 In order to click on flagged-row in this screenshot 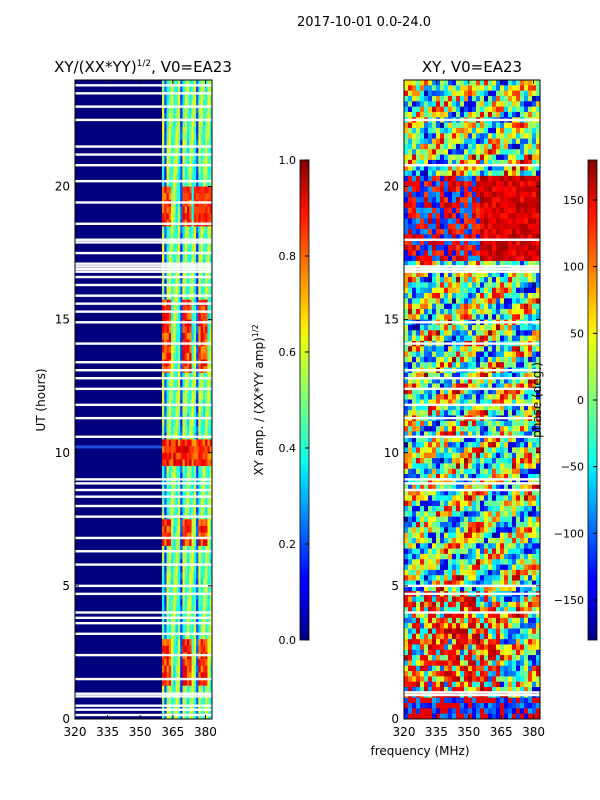, I will do `click(143, 496)`.